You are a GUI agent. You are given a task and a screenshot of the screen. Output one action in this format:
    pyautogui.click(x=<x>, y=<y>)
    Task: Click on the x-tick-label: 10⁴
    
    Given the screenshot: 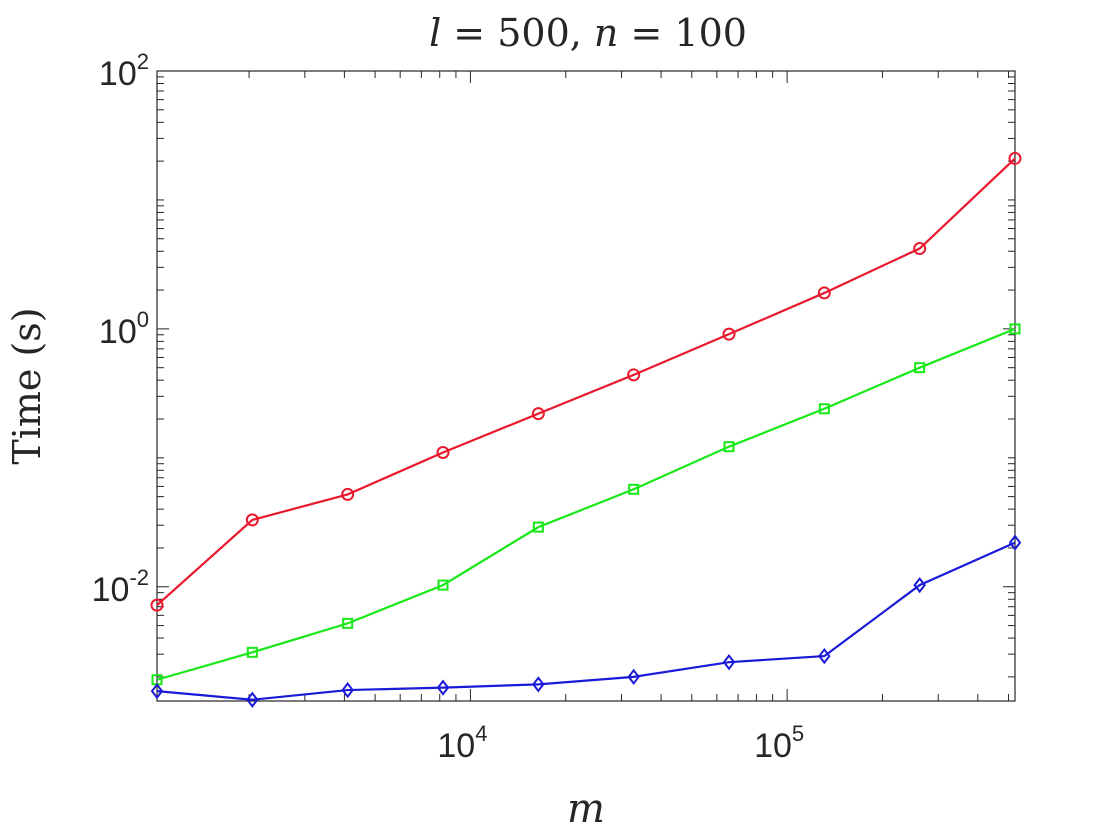 What is the action you would take?
    pyautogui.click(x=462, y=743)
    